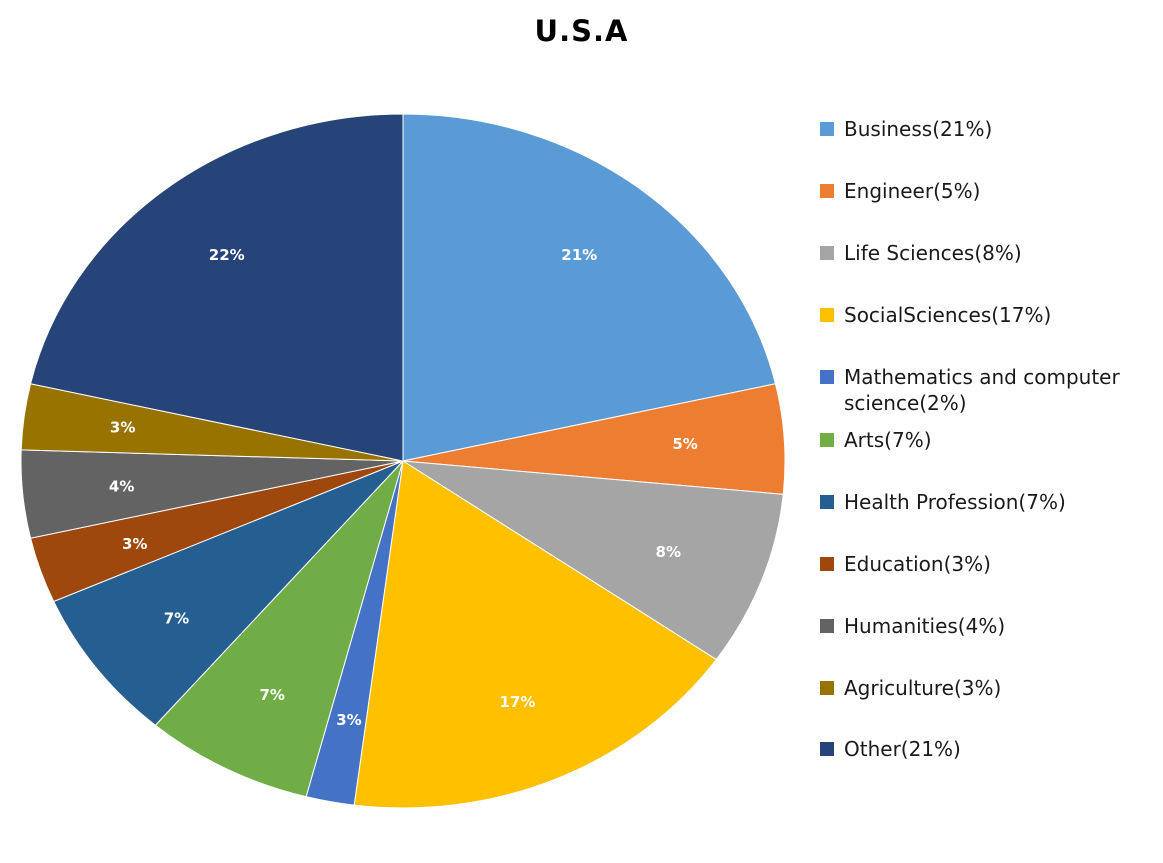 The height and width of the screenshot is (863, 1163). I want to click on slice-data-label-9: 4%, so click(121, 486).